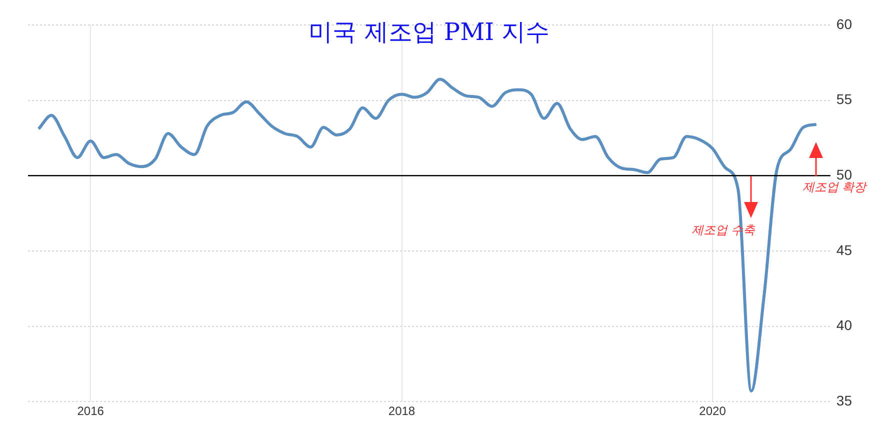  Describe the element at coordinates (712, 411) in the screenshot. I see `x-tick-label: 2020` at that location.